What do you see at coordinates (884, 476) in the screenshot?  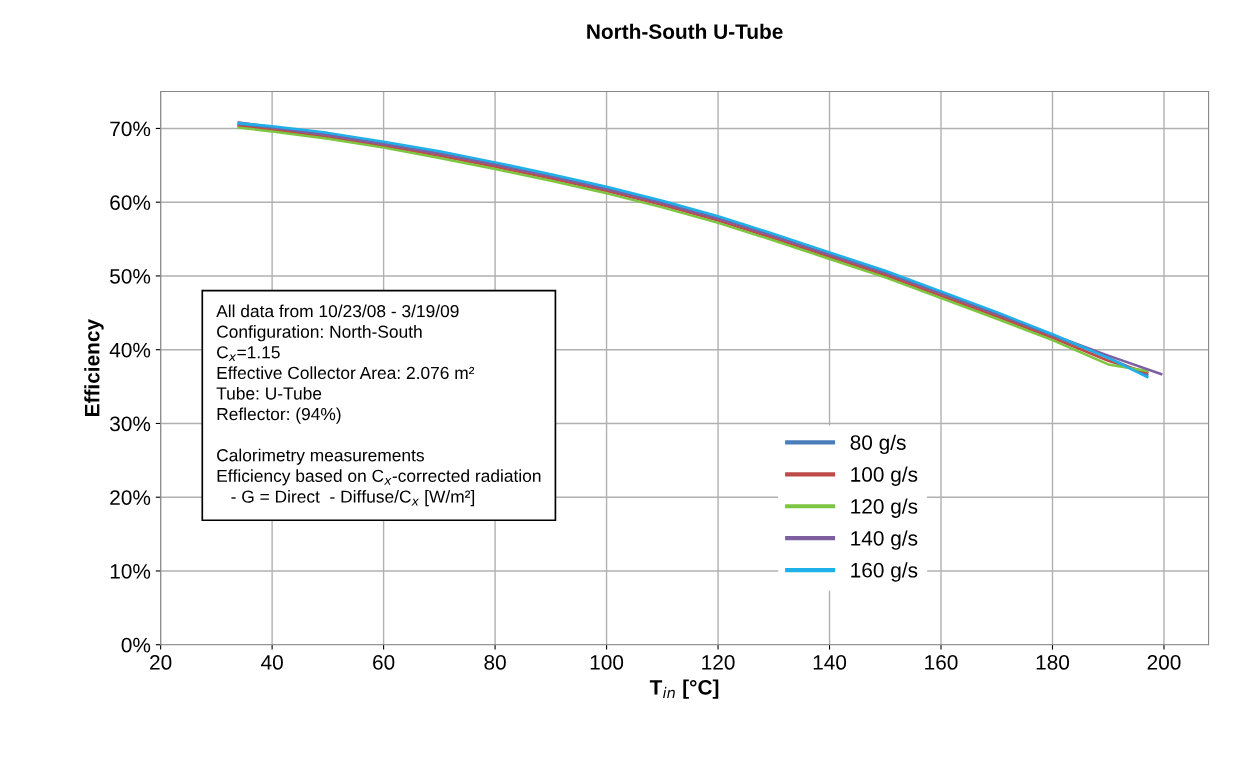 I see `legend-label: 100 g/s` at bounding box center [884, 476].